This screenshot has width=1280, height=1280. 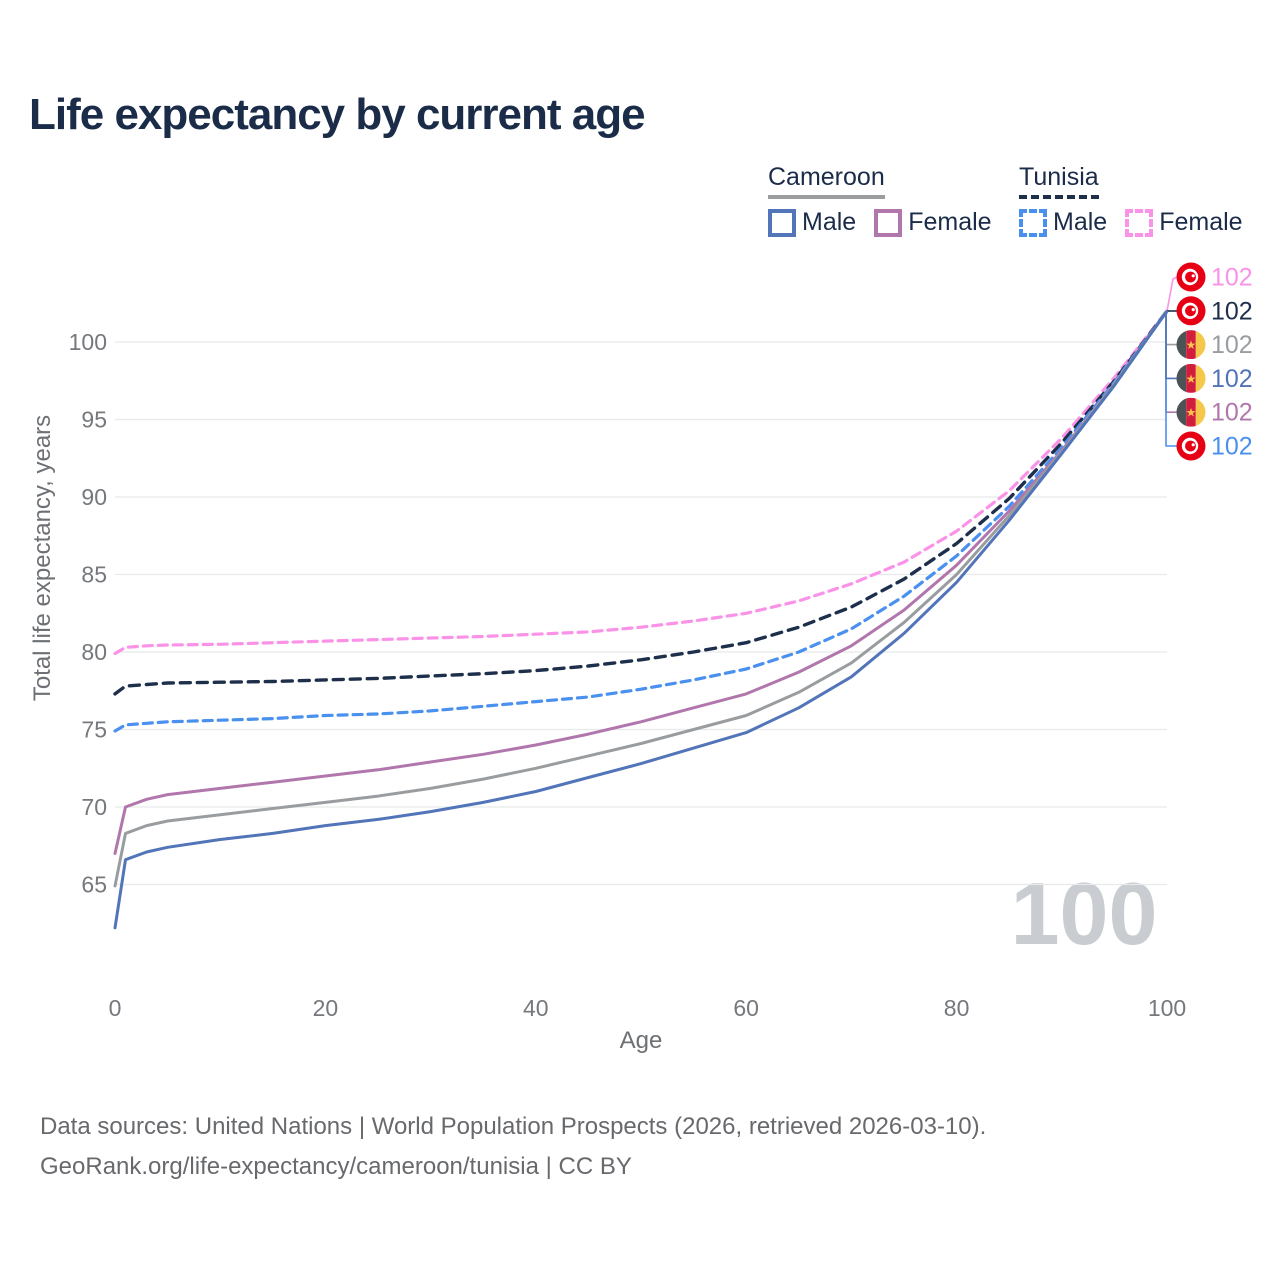 I want to click on legend-item-cameroon-male: Male, so click(x=812, y=222).